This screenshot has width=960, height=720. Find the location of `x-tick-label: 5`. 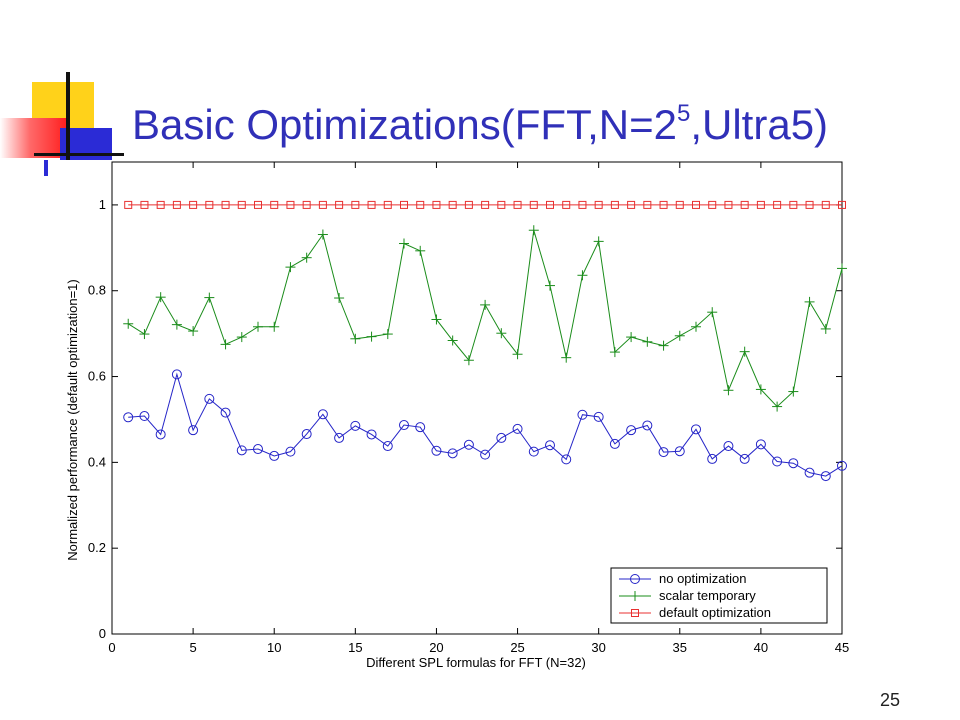

x-tick-label: 5 is located at coordinates (192, 647).